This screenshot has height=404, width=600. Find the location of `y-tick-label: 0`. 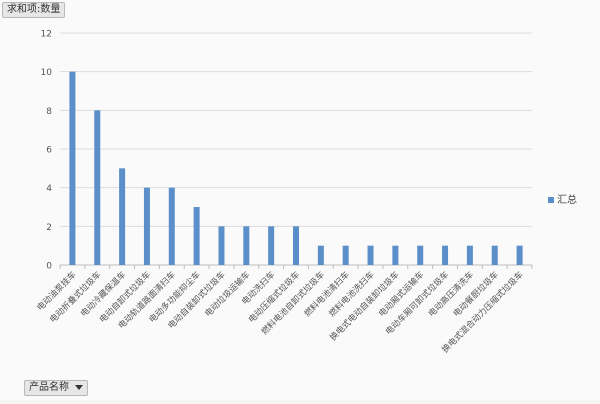

y-tick-label: 0 is located at coordinates (49, 267).